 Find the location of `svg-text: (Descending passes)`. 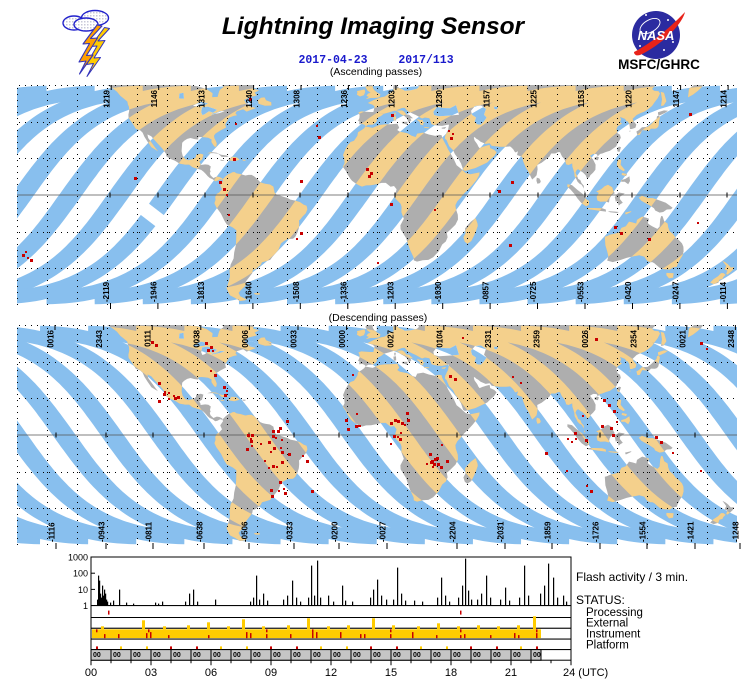

svg-text: (Descending passes) is located at coordinates (378, 318).